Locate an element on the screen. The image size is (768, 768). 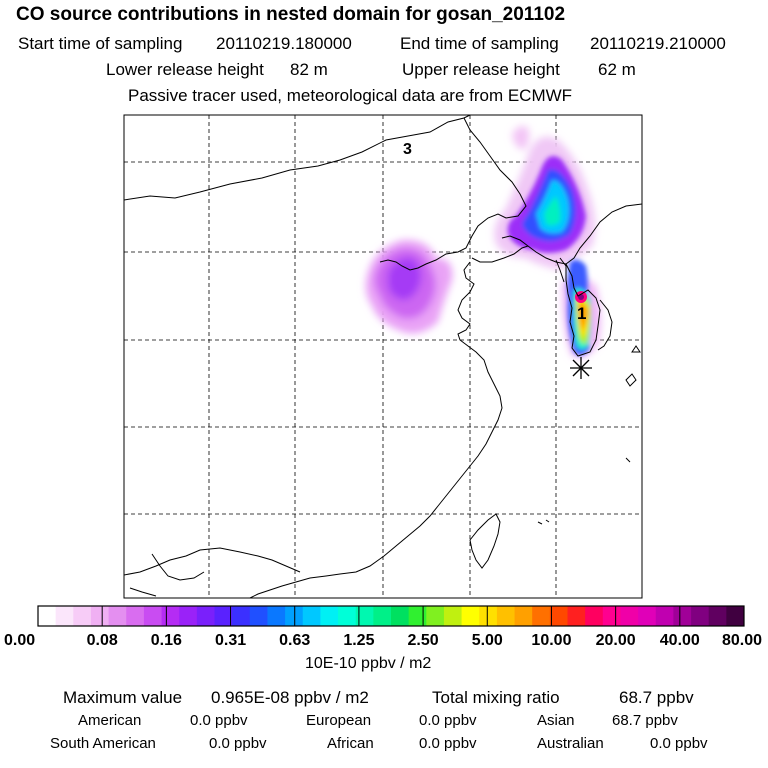
colorbar-tick-label: 10.00 is located at coordinates (551, 640).